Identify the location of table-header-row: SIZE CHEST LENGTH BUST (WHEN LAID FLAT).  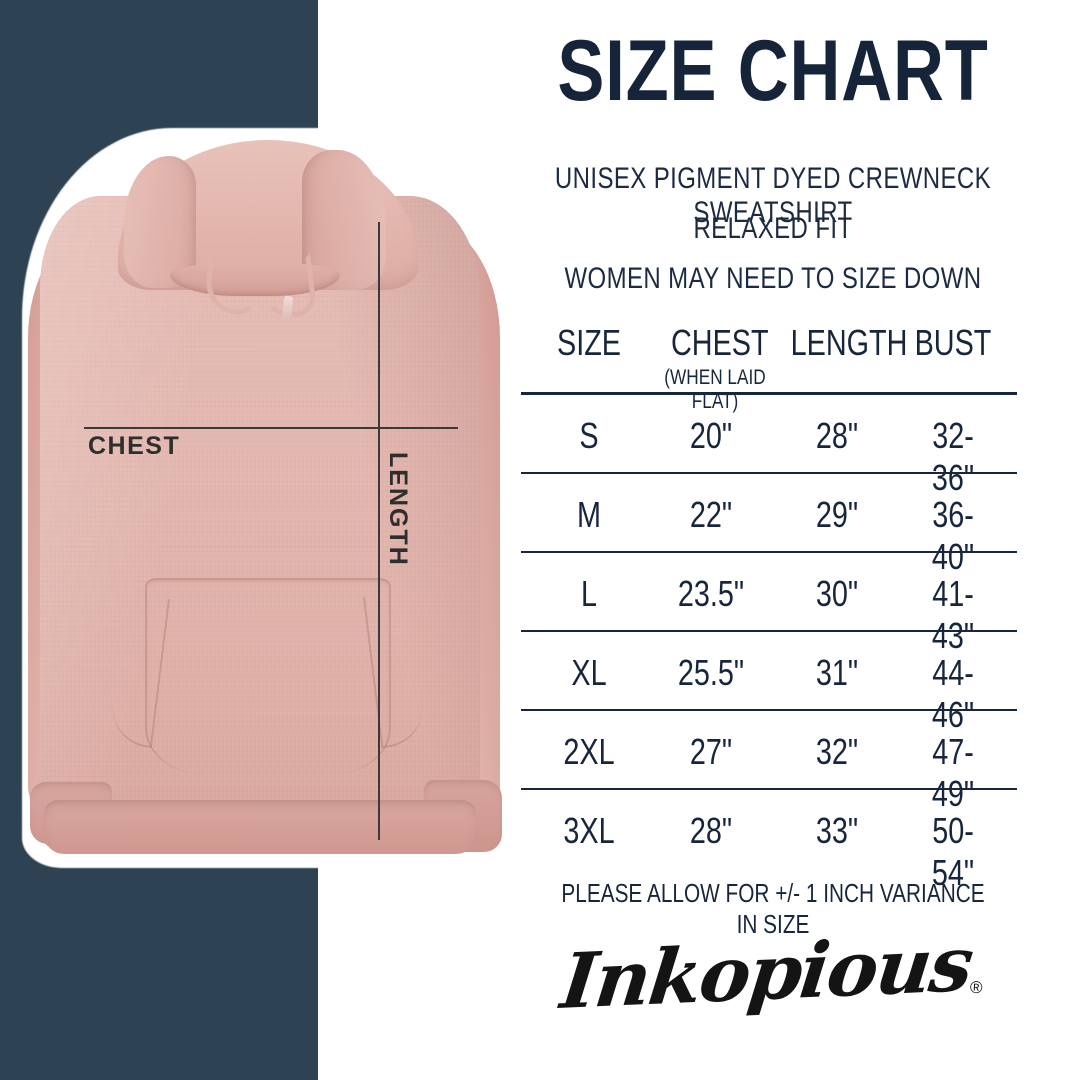
(769, 367).